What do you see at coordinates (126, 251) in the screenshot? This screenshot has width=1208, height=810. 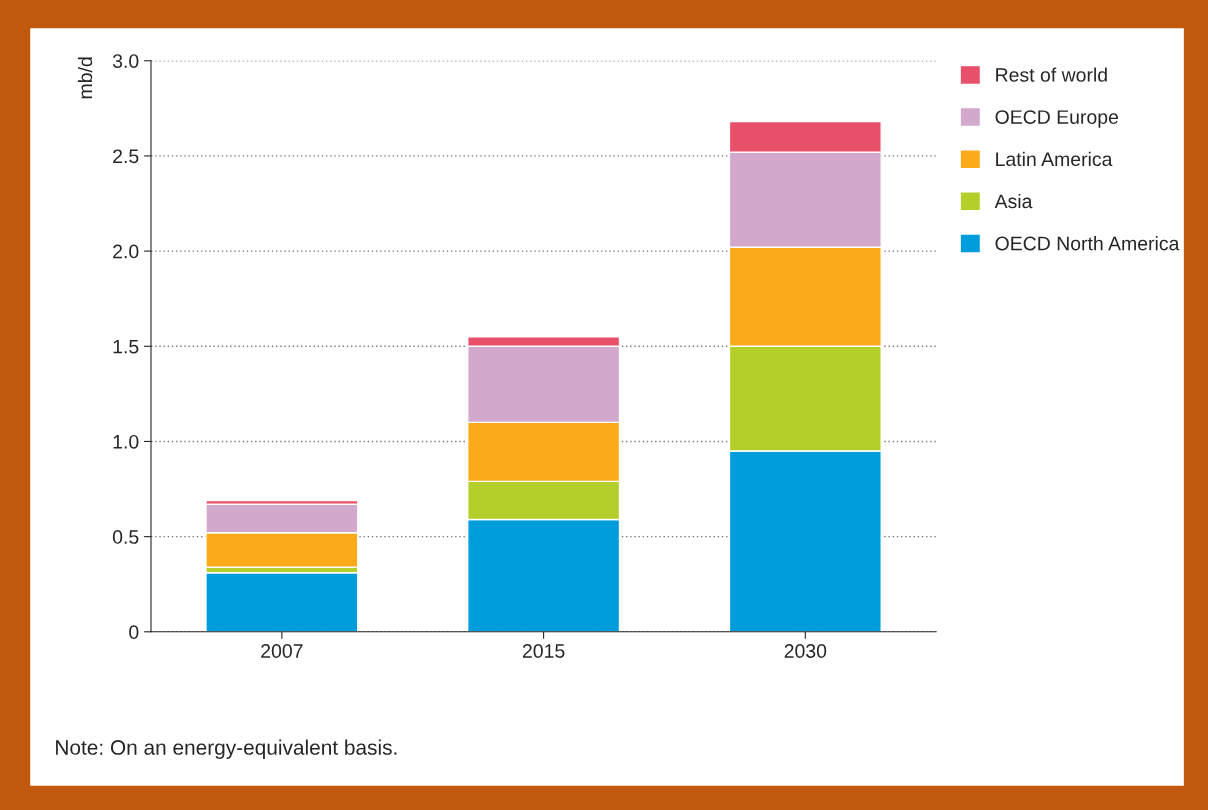 I see `y-tick-label: 2.0` at bounding box center [126, 251].